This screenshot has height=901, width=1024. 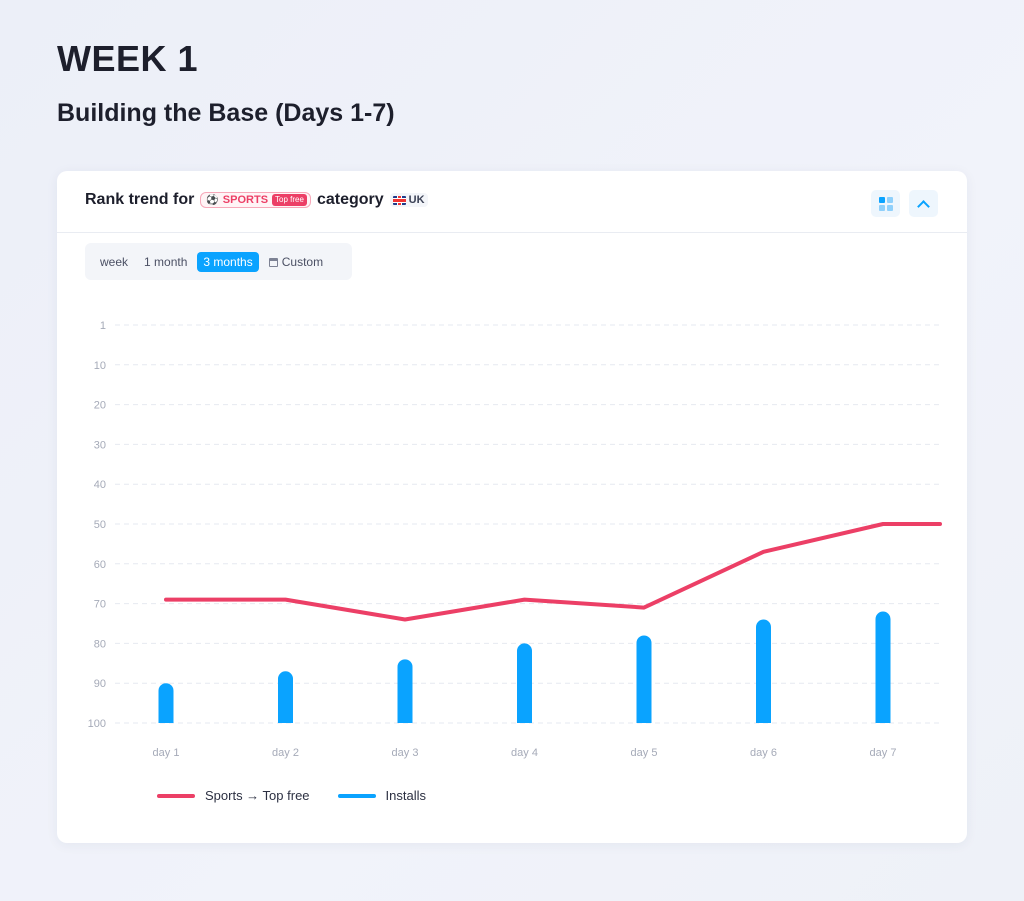 I want to click on grid-view-button, so click(x=885, y=203).